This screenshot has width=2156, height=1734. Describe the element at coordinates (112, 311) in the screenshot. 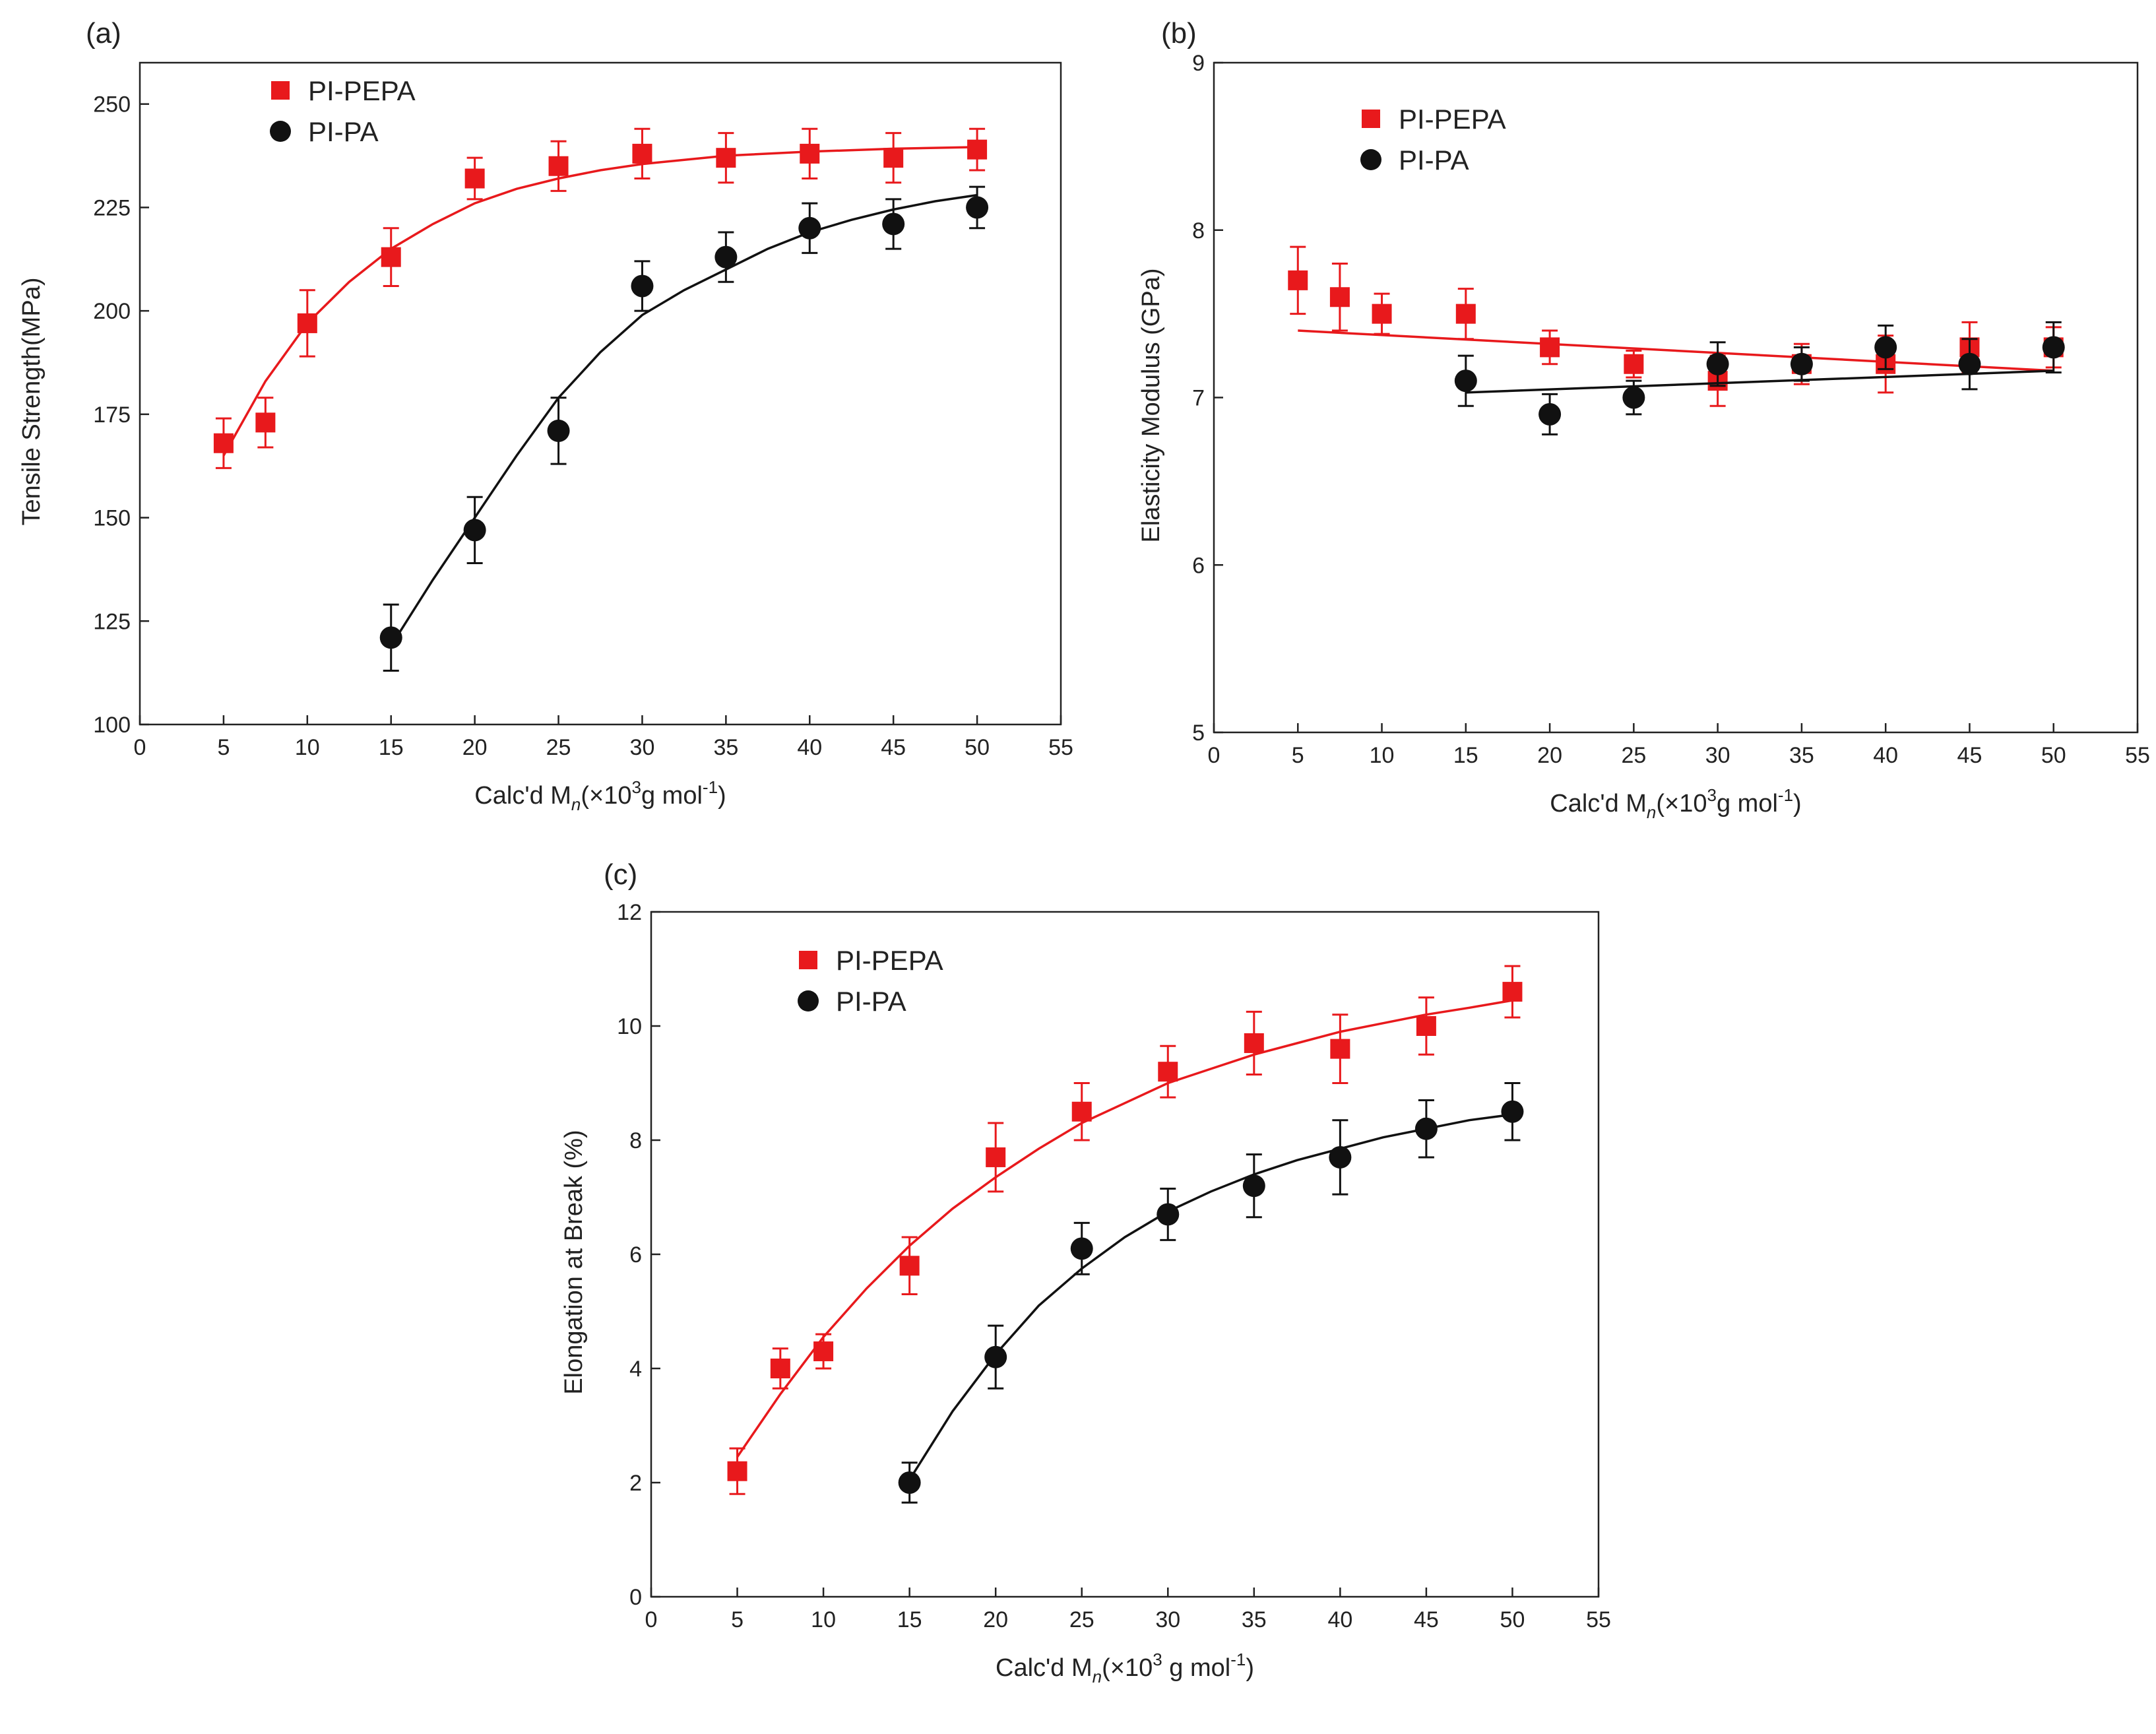

I see `y-tick-label: 200` at that location.